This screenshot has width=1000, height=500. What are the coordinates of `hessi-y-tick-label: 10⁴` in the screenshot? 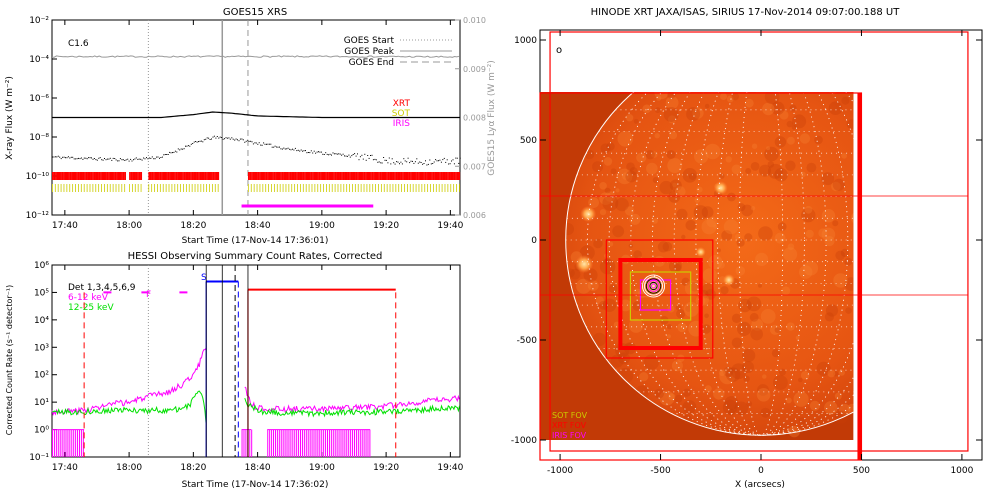 It's located at (41, 321).